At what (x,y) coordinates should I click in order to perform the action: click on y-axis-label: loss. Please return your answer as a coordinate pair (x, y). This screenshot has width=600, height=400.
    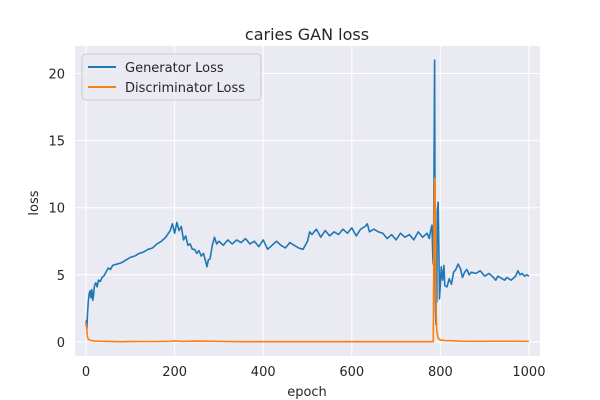
    Looking at the image, I should click on (34, 202).